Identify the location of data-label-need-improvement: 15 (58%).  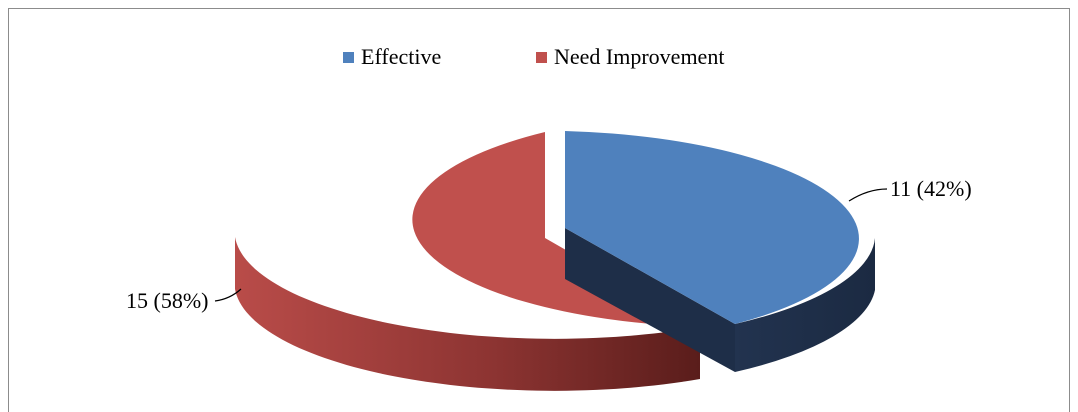
(167, 300).